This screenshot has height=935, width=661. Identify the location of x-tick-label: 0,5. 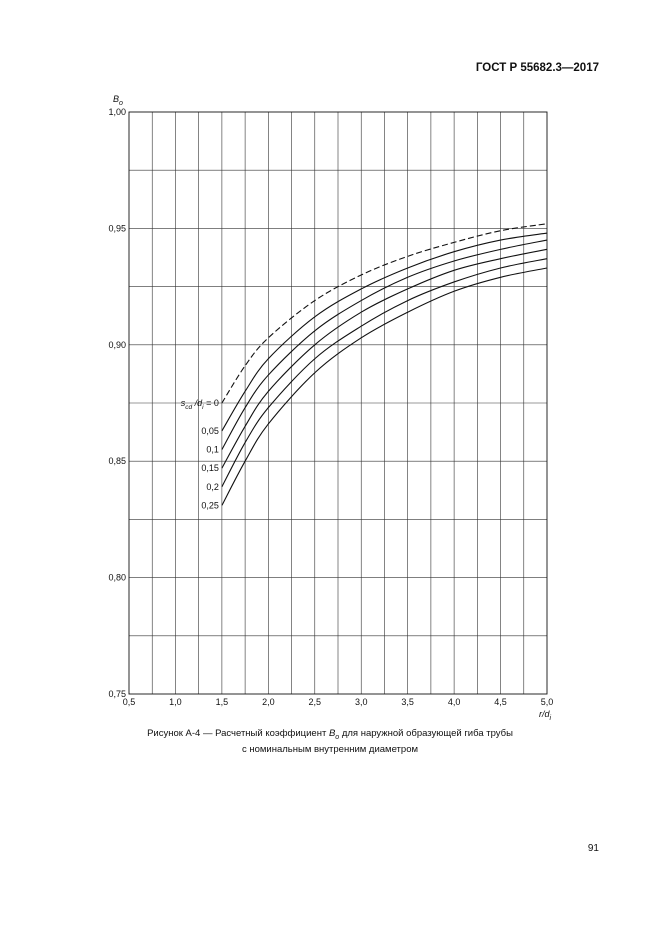
(129, 702).